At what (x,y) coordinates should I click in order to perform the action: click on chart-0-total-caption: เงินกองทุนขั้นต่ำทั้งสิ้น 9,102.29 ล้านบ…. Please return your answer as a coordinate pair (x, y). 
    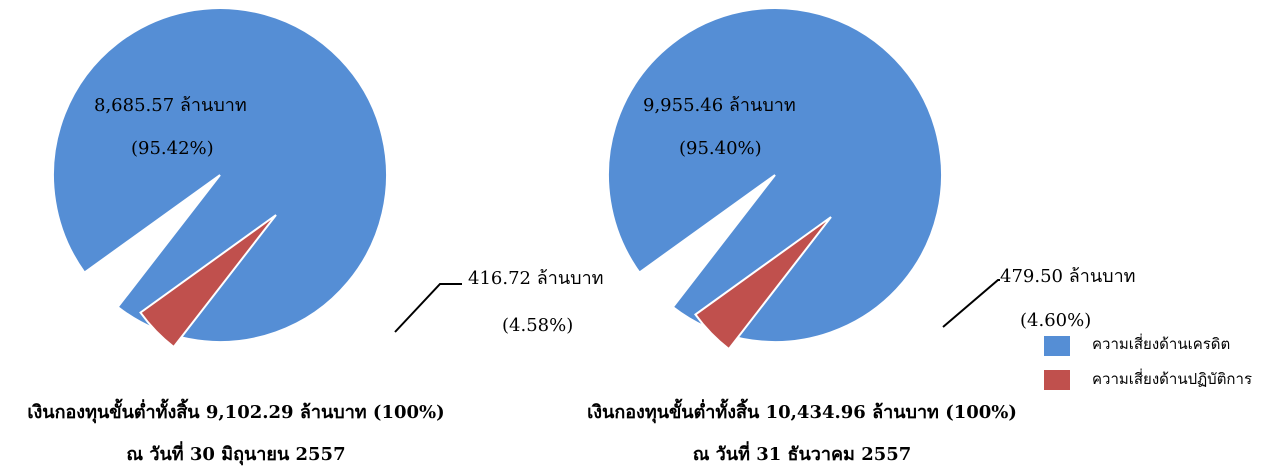
    Looking at the image, I should click on (235, 411).